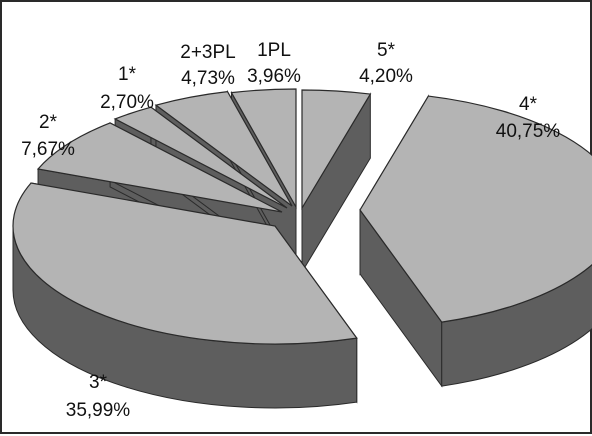 The width and height of the screenshot is (592, 436). Describe the element at coordinates (48, 122) in the screenshot. I see `slice-label-2: 2*` at that location.